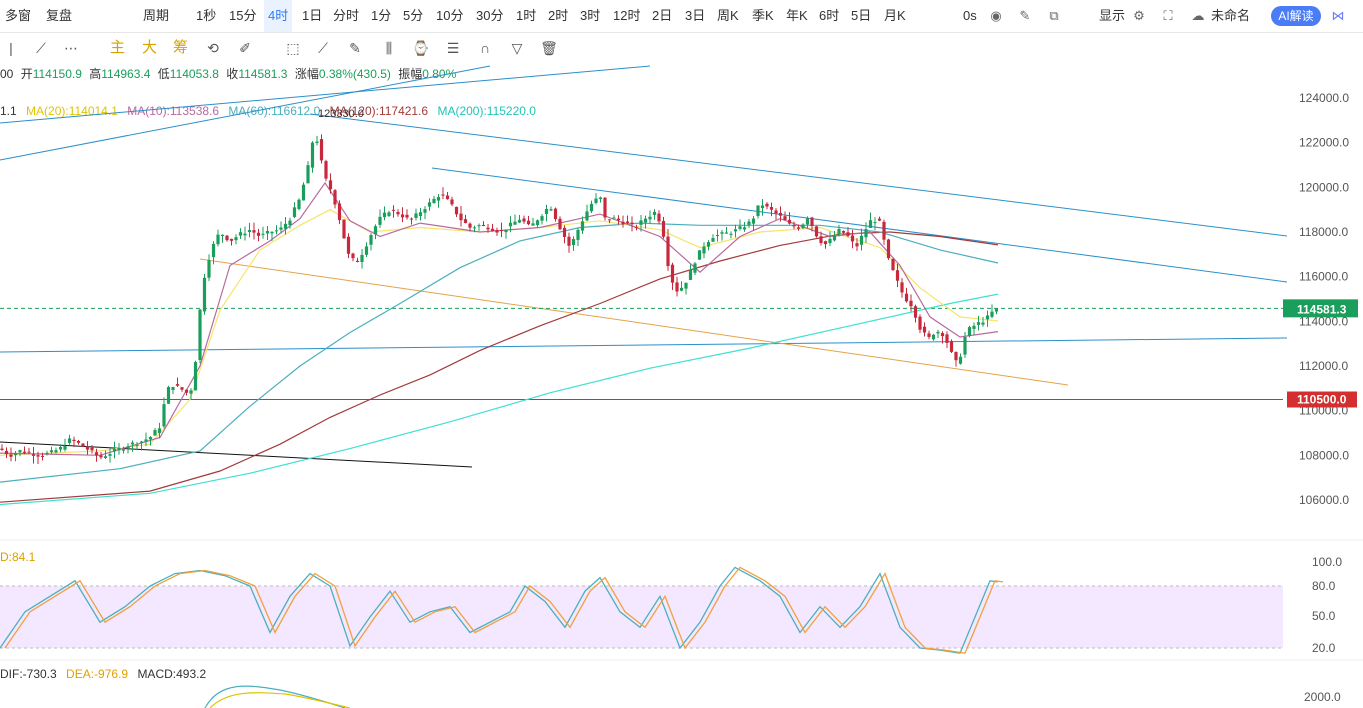 Image resolution: width=1363 pixels, height=708 pixels. Describe the element at coordinates (590, 15) in the screenshot. I see `topbar-item-14: 3时` at that location.